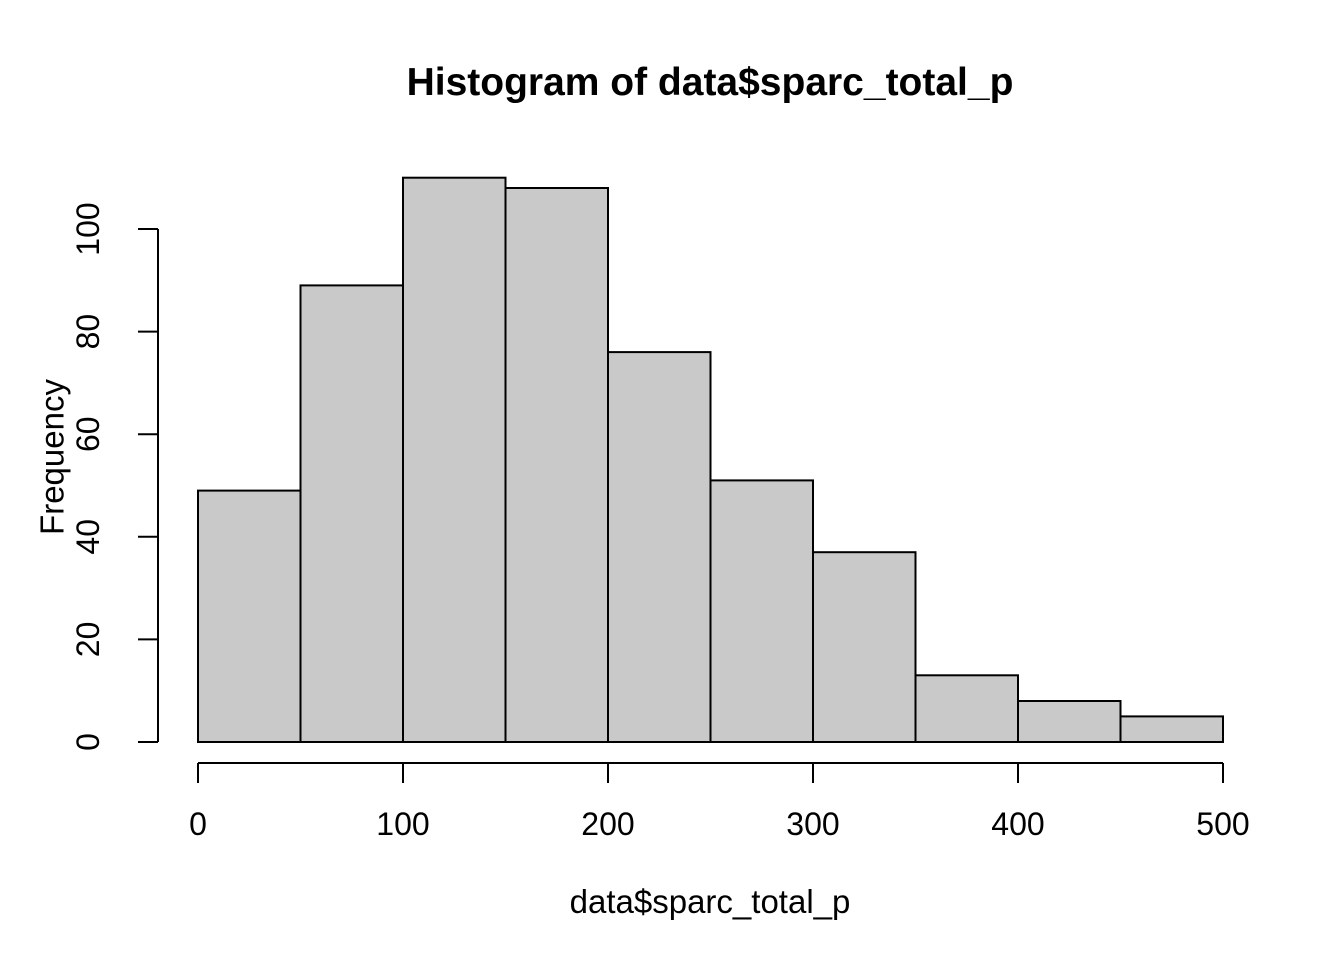 The width and height of the screenshot is (1344, 960). Describe the element at coordinates (88, 742) in the screenshot. I see `y-tick-label: 0` at that location.